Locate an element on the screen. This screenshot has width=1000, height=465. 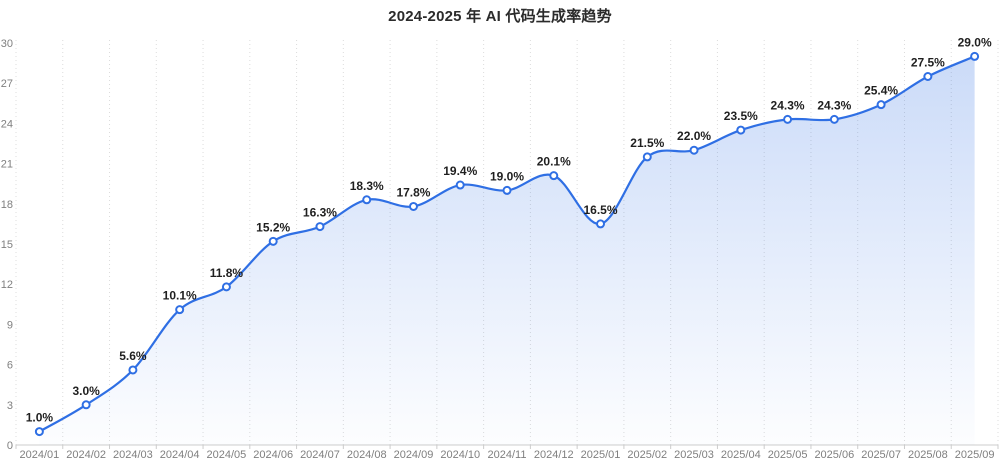
y-axis-label: 30 is located at coordinates (7, 44).